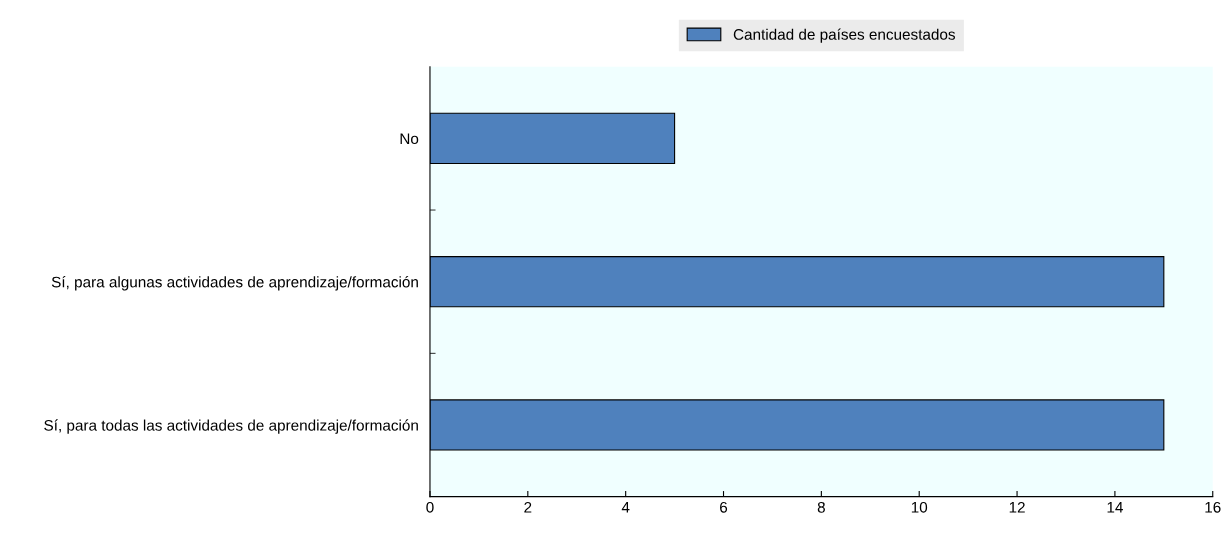 This screenshot has width=1225, height=534. I want to click on x-tick-label: 10, so click(919, 507).